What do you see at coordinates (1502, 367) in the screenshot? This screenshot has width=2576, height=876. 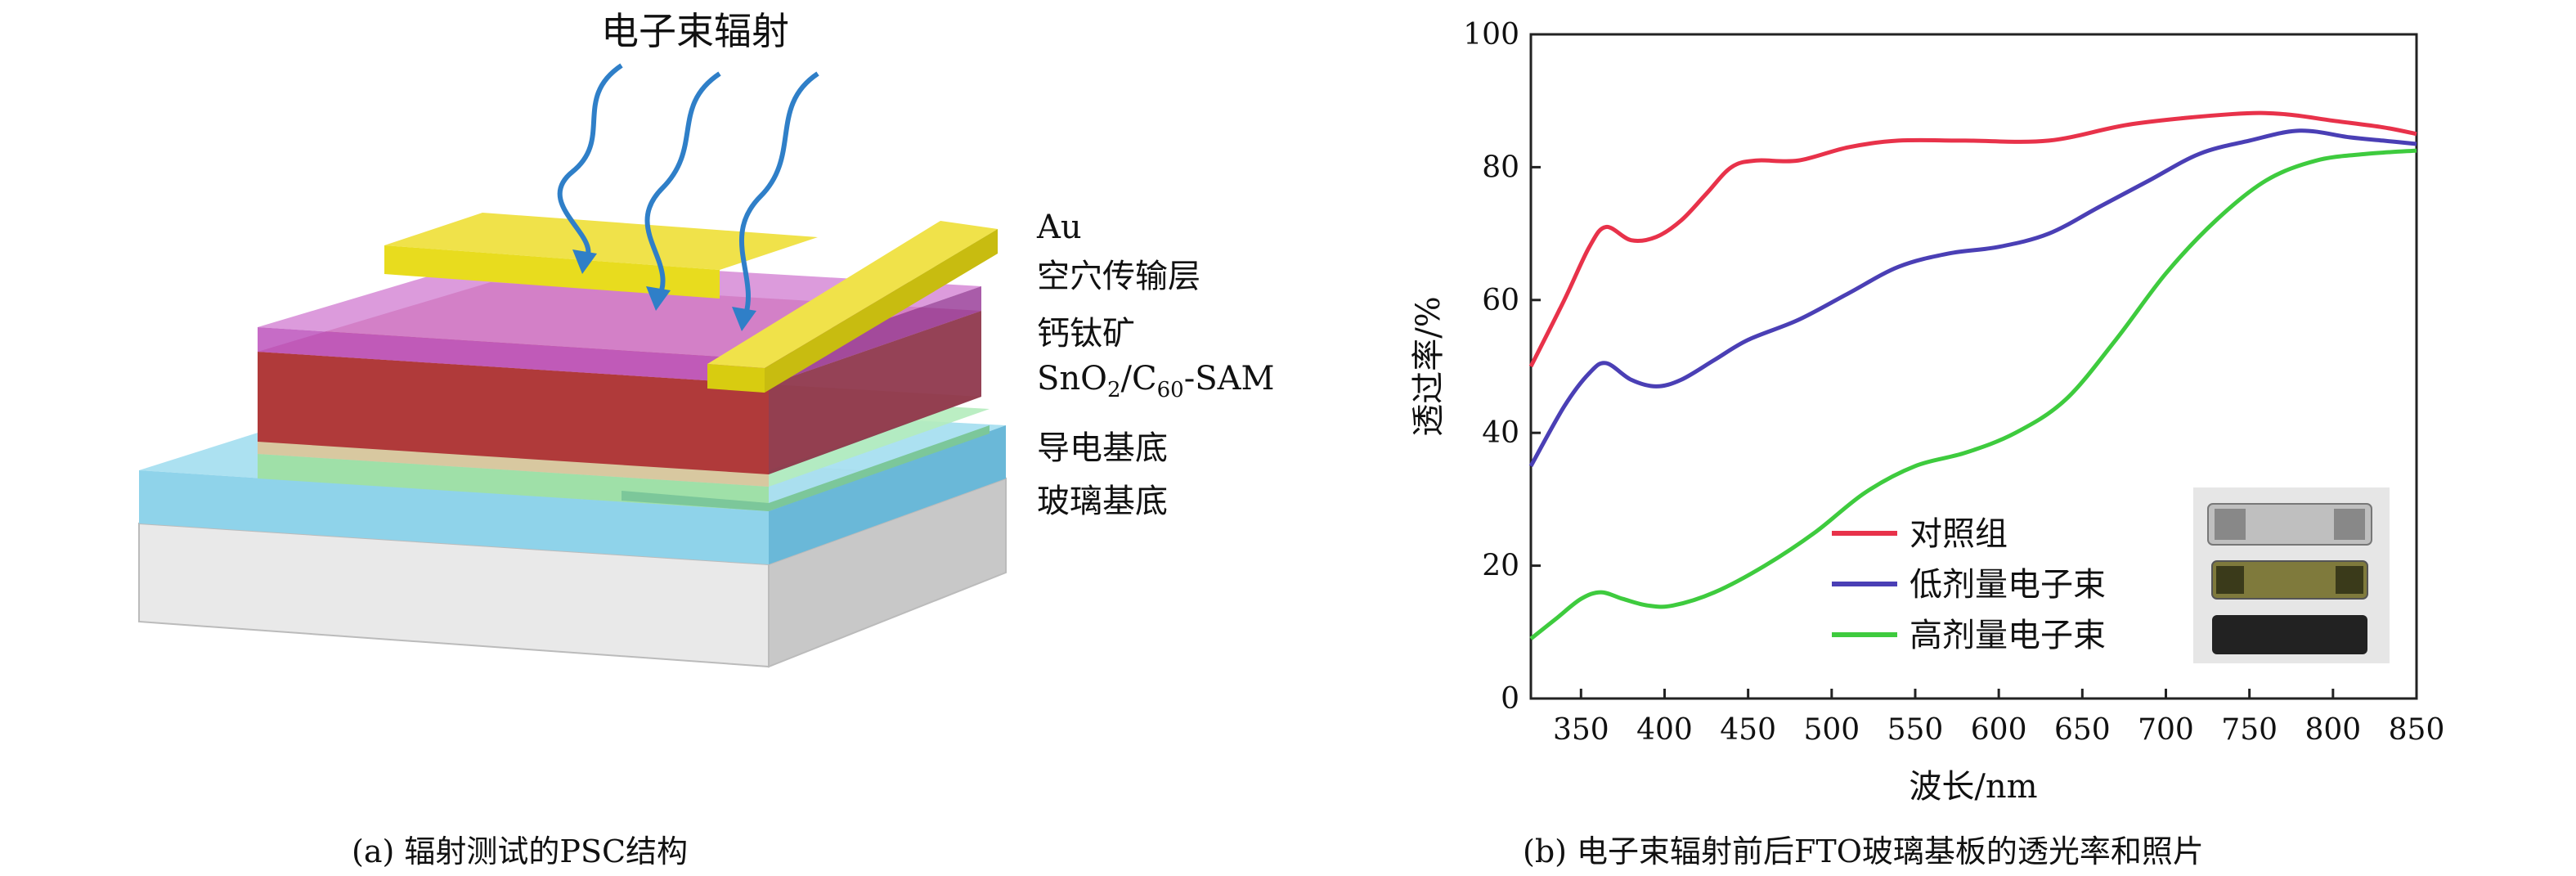 I see `y-ticks: 0 20 40 60 80 100` at bounding box center [1502, 367].